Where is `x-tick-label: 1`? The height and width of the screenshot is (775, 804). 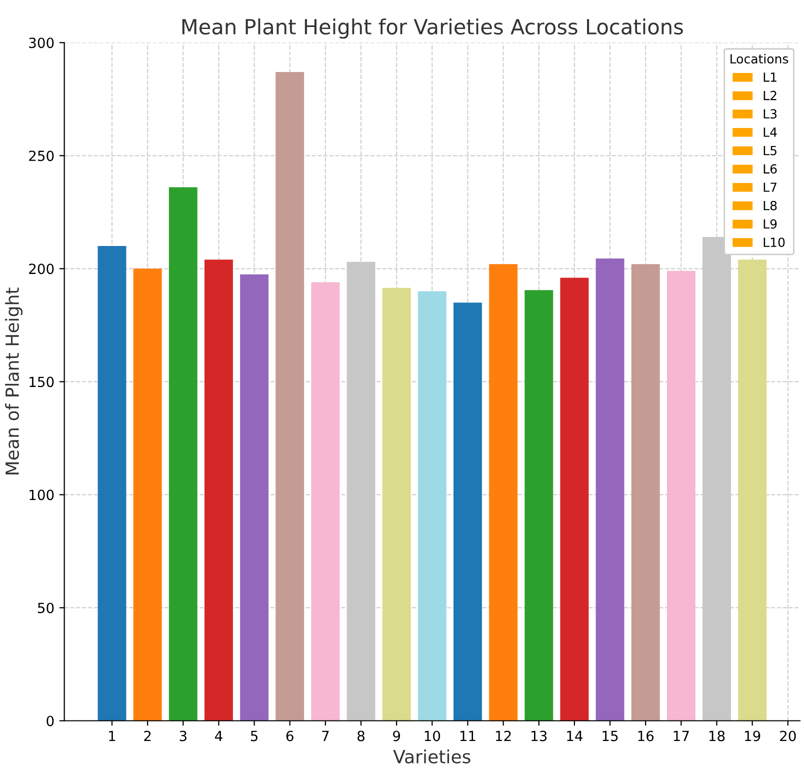
x-tick-label: 1 is located at coordinates (112, 736).